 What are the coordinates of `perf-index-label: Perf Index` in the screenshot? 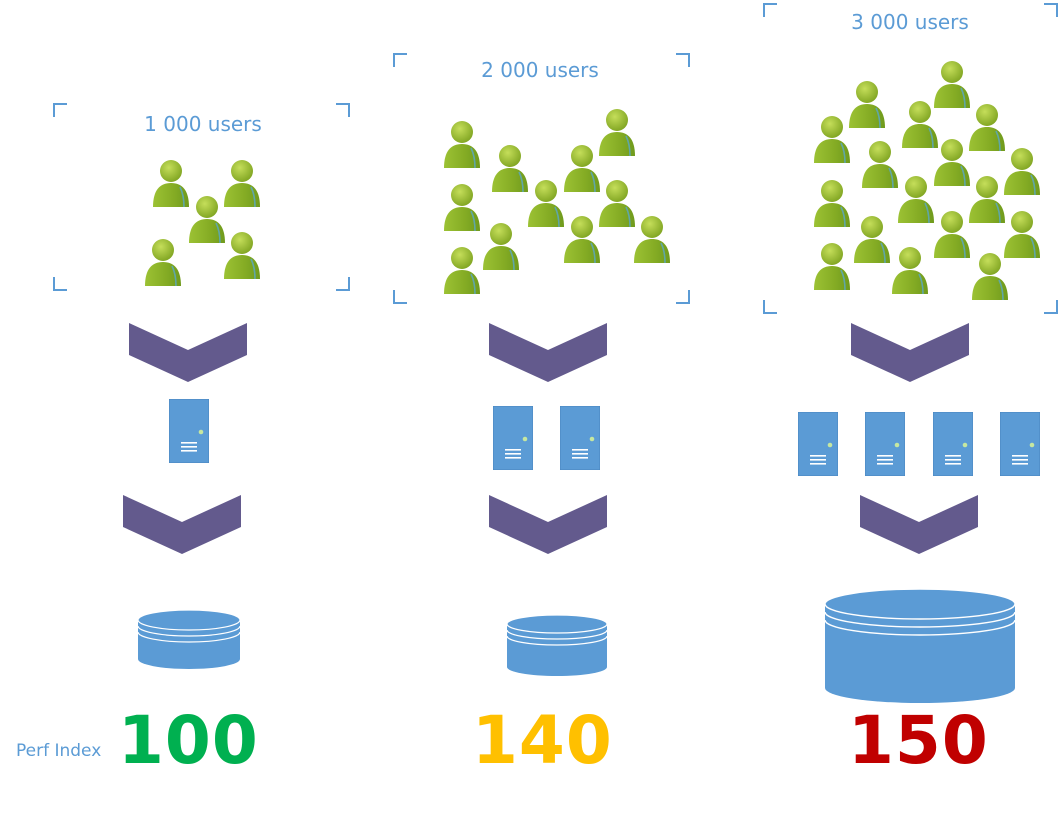 It's located at (59, 751).